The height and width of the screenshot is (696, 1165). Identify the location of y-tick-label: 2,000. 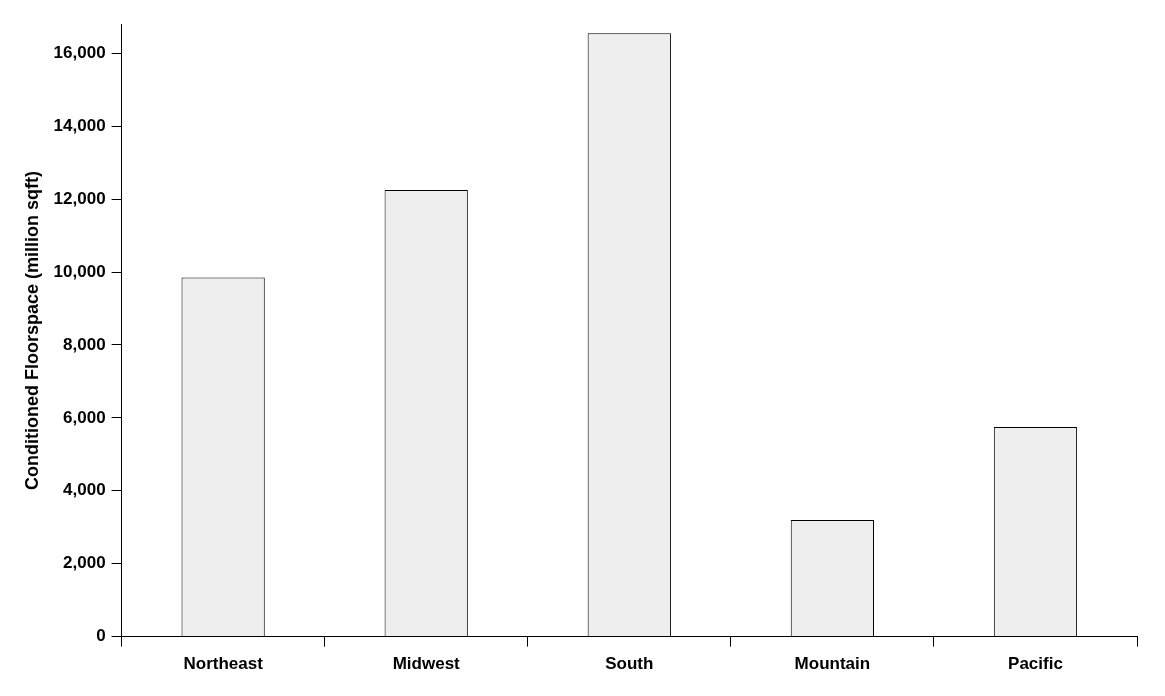
(84, 563).